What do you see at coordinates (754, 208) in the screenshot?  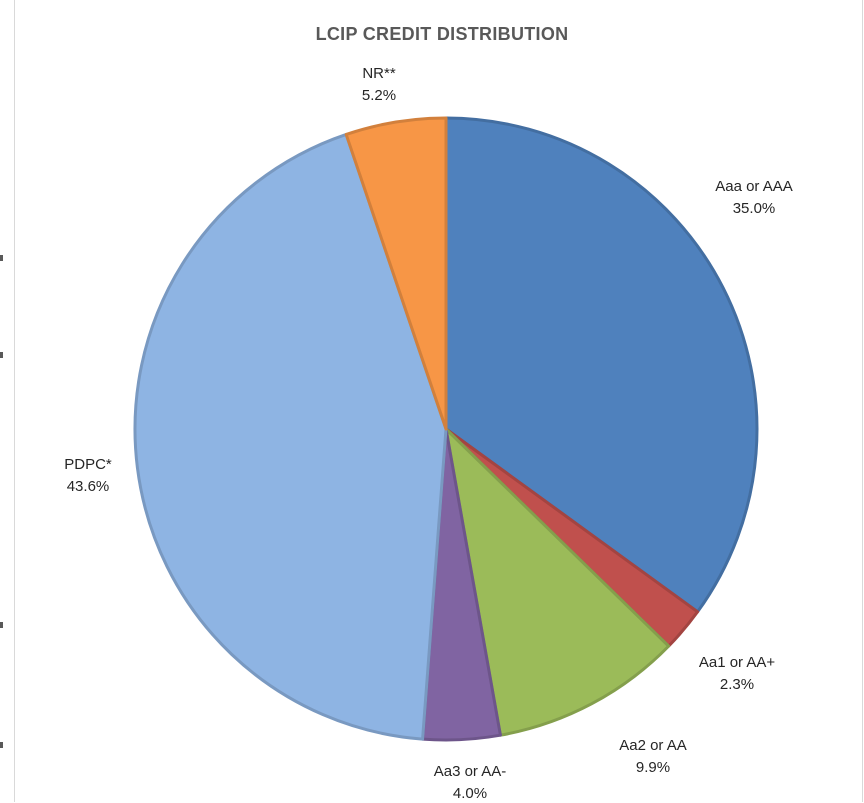 I see `slice-label-value: 35.0%` at bounding box center [754, 208].